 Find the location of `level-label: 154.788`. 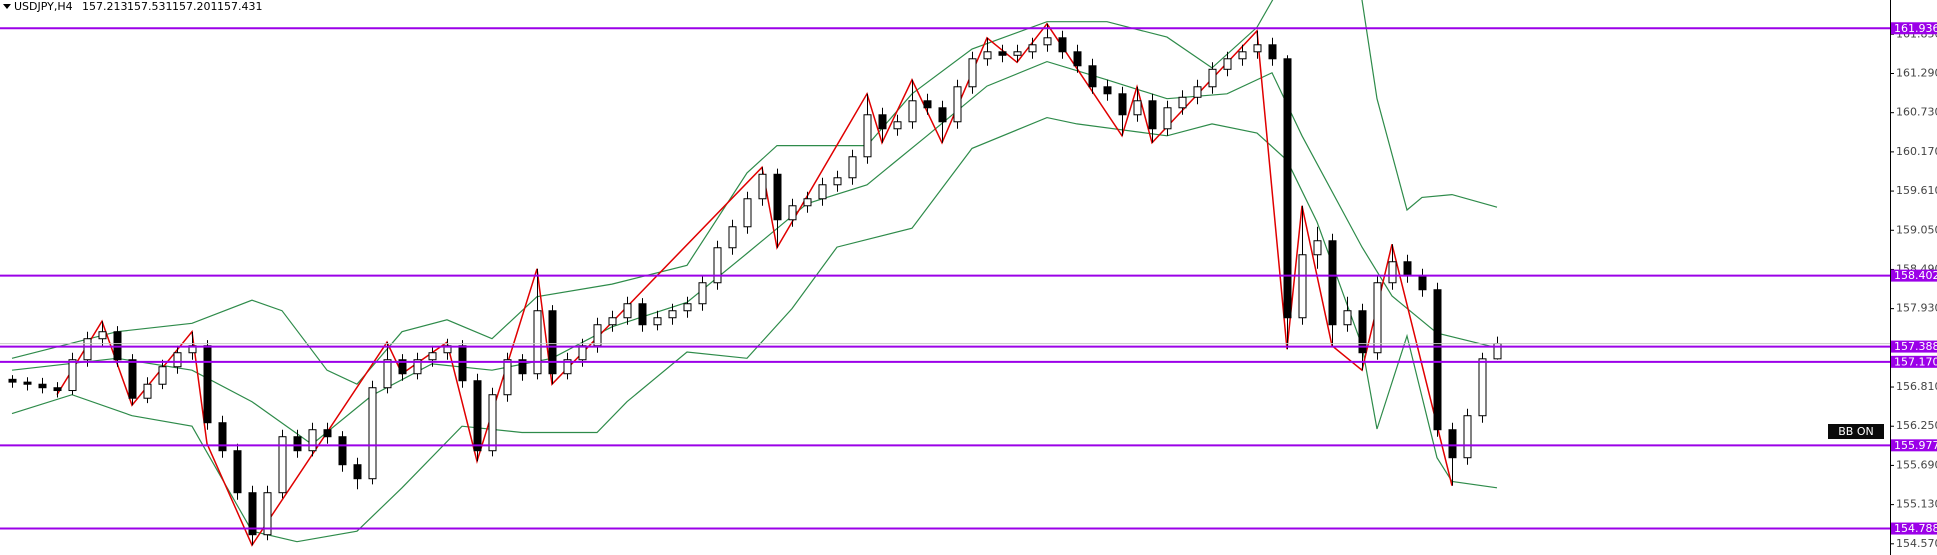

level-label: 154.788 is located at coordinates (1915, 528).